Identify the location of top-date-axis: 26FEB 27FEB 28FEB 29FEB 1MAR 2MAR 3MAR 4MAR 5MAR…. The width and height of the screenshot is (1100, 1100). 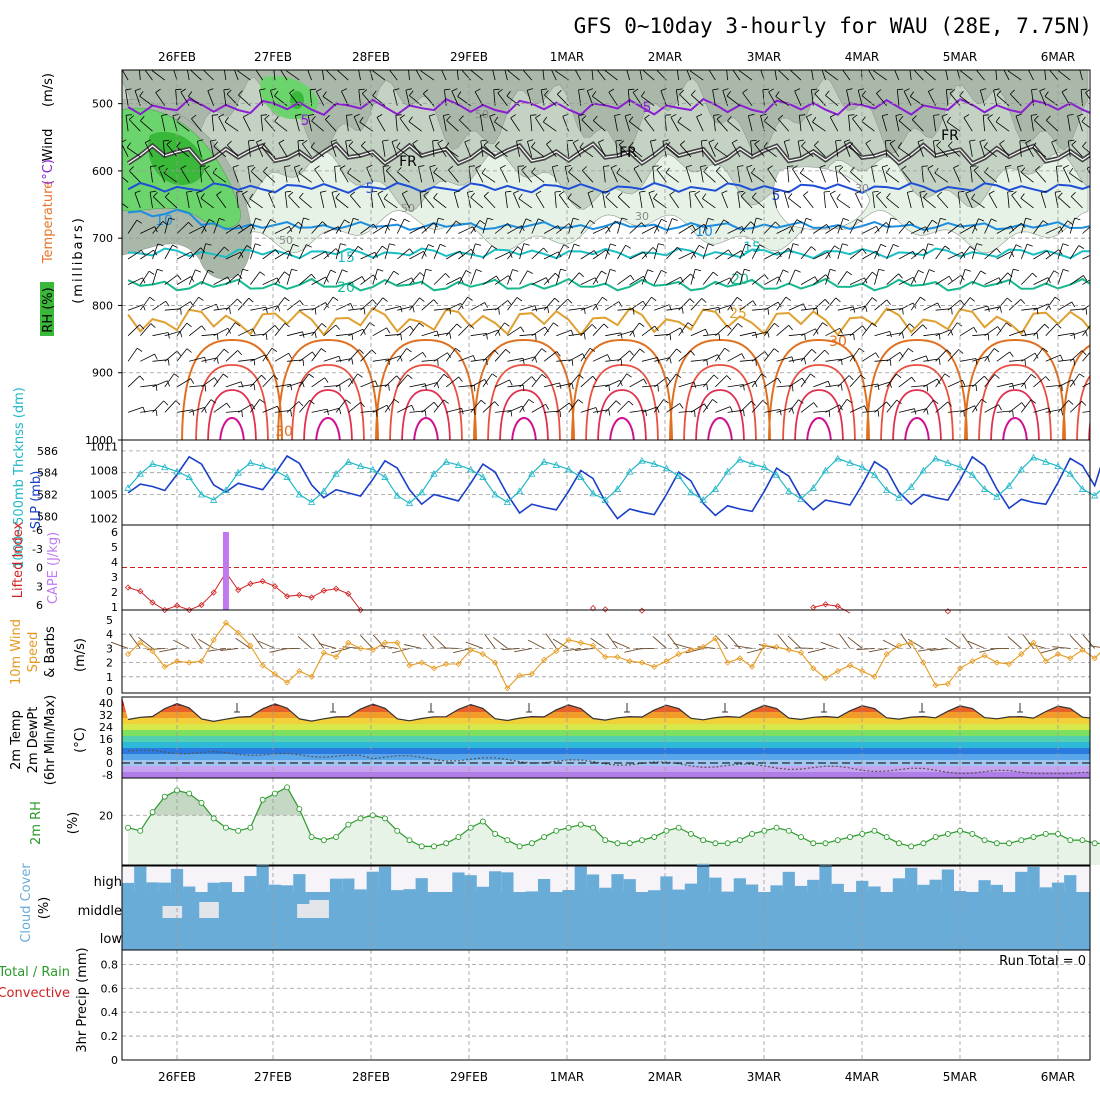
(616, 57).